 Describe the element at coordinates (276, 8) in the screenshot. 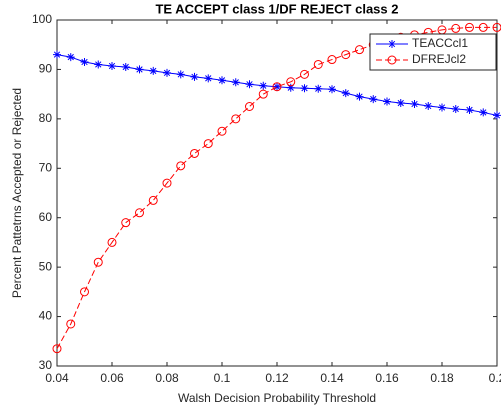

I see `chart-title: TE ACCEPT class 1/DF REJECT class 2` at that location.